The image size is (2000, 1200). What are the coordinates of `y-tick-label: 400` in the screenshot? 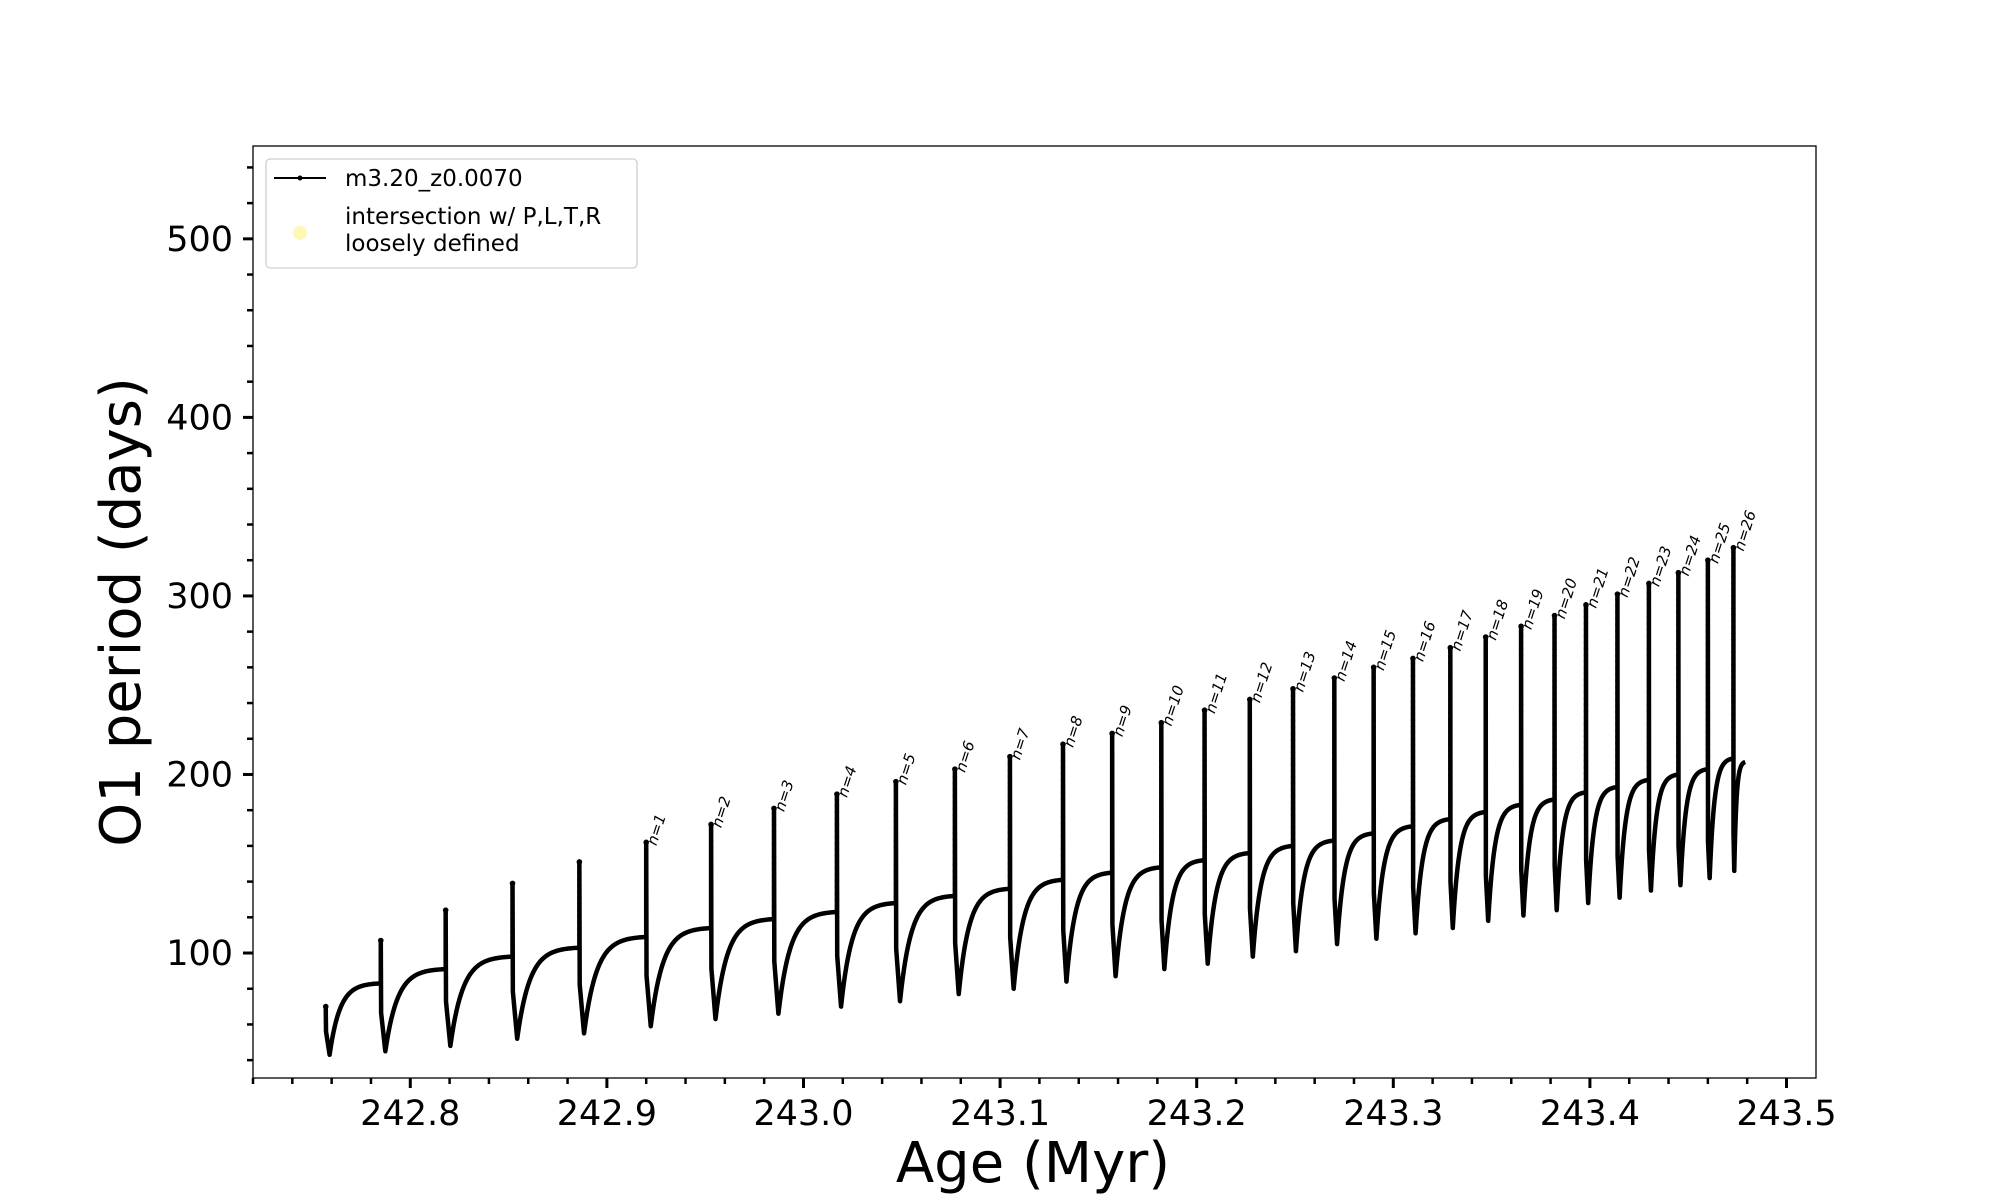 It's located at (199, 418).